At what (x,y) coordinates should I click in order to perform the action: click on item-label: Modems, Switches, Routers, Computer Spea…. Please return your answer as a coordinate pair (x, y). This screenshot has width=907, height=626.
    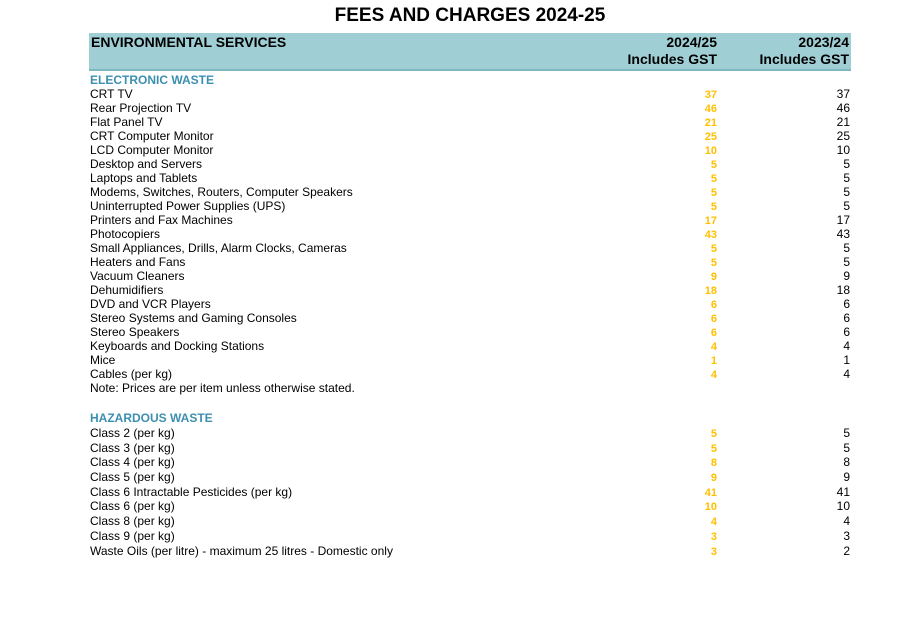
    Looking at the image, I should click on (221, 192).